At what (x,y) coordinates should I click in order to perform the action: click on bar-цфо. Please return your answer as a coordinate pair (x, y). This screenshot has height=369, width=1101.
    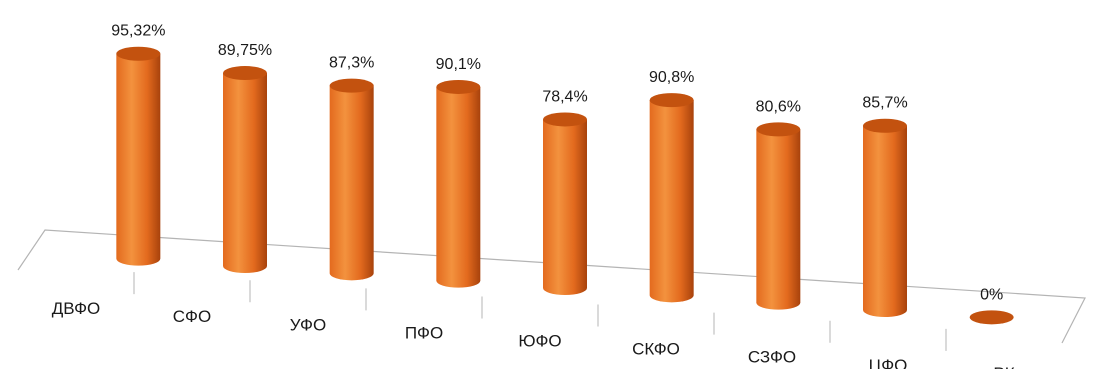
    Looking at the image, I should click on (885, 218).